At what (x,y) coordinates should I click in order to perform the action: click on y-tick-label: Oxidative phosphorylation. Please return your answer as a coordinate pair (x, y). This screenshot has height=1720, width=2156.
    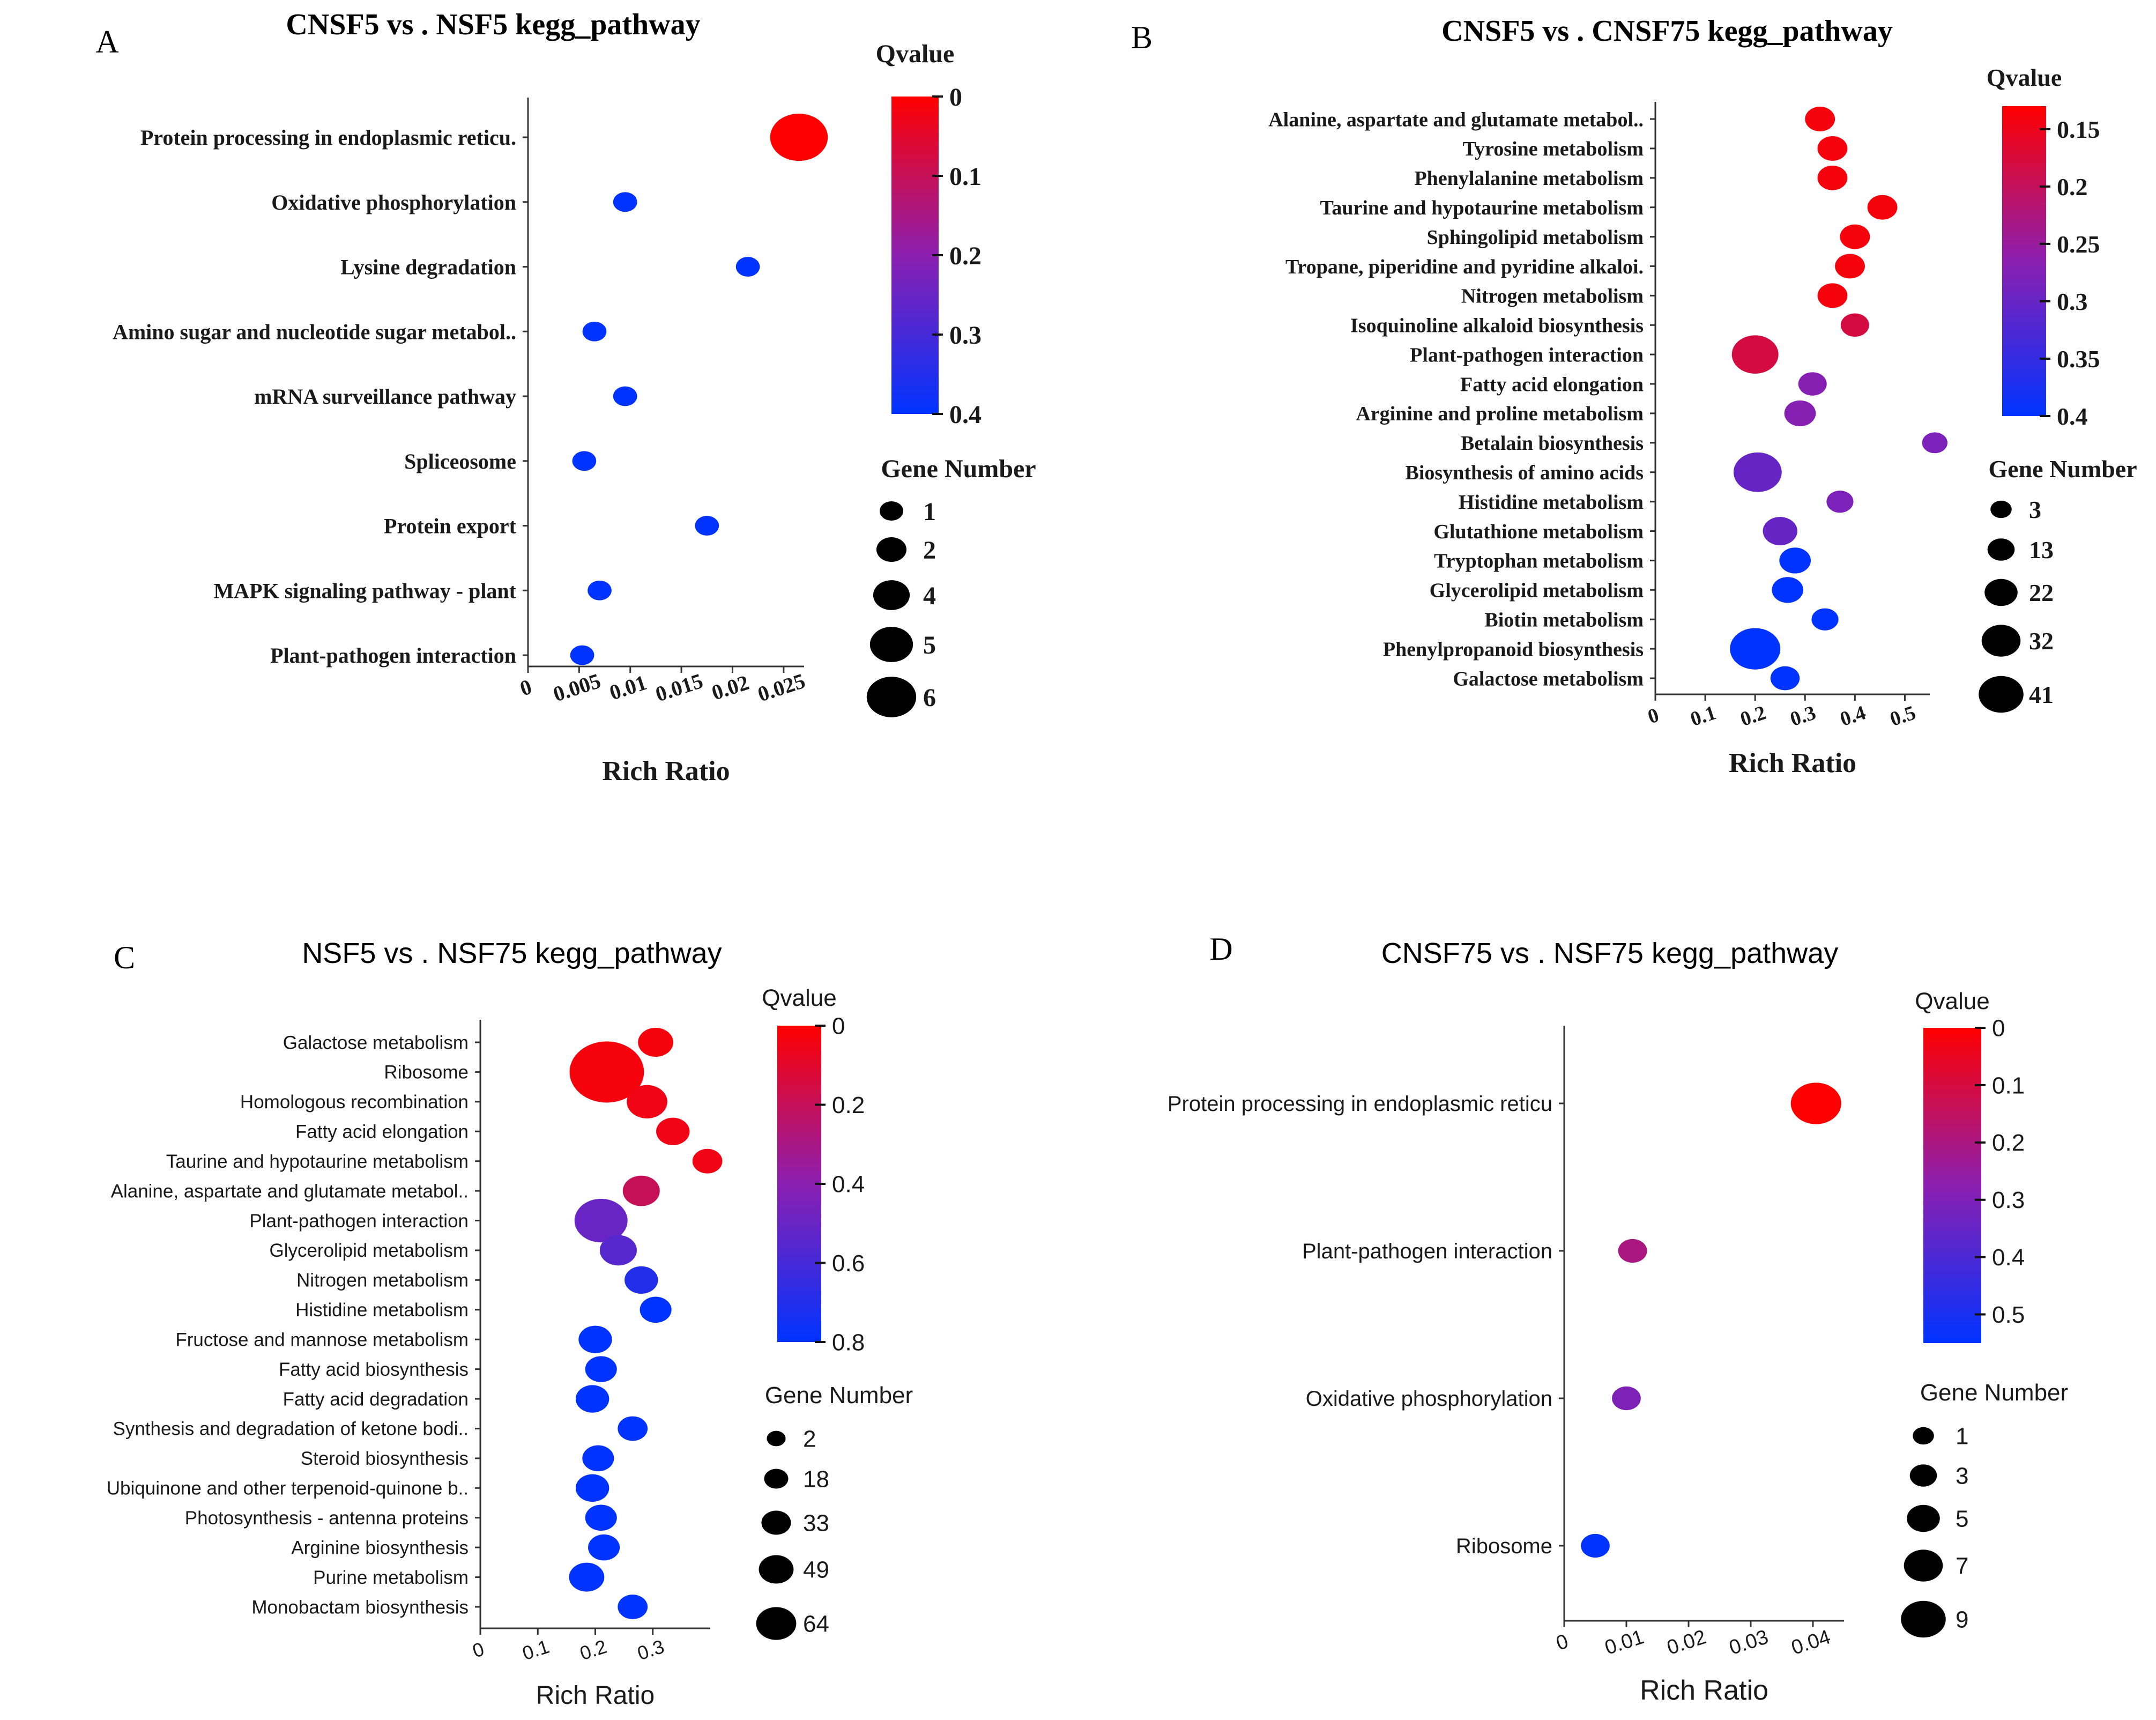
    Looking at the image, I should click on (393, 202).